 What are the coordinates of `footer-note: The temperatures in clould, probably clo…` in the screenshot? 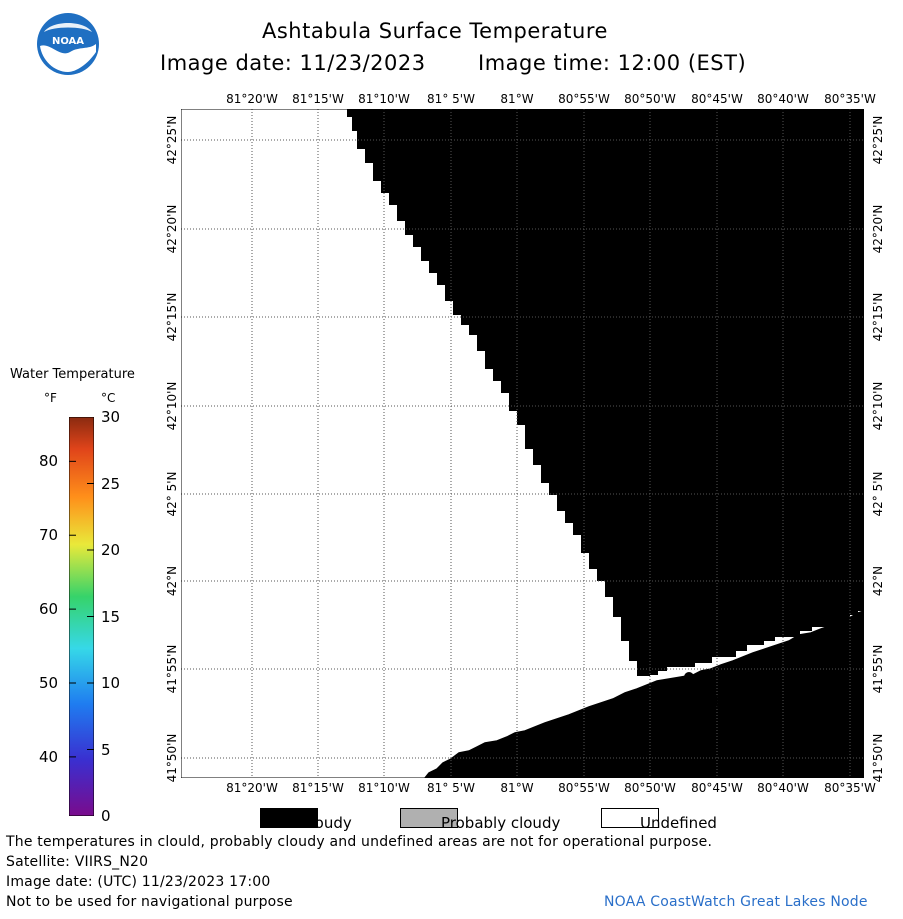 It's located at (359, 842).